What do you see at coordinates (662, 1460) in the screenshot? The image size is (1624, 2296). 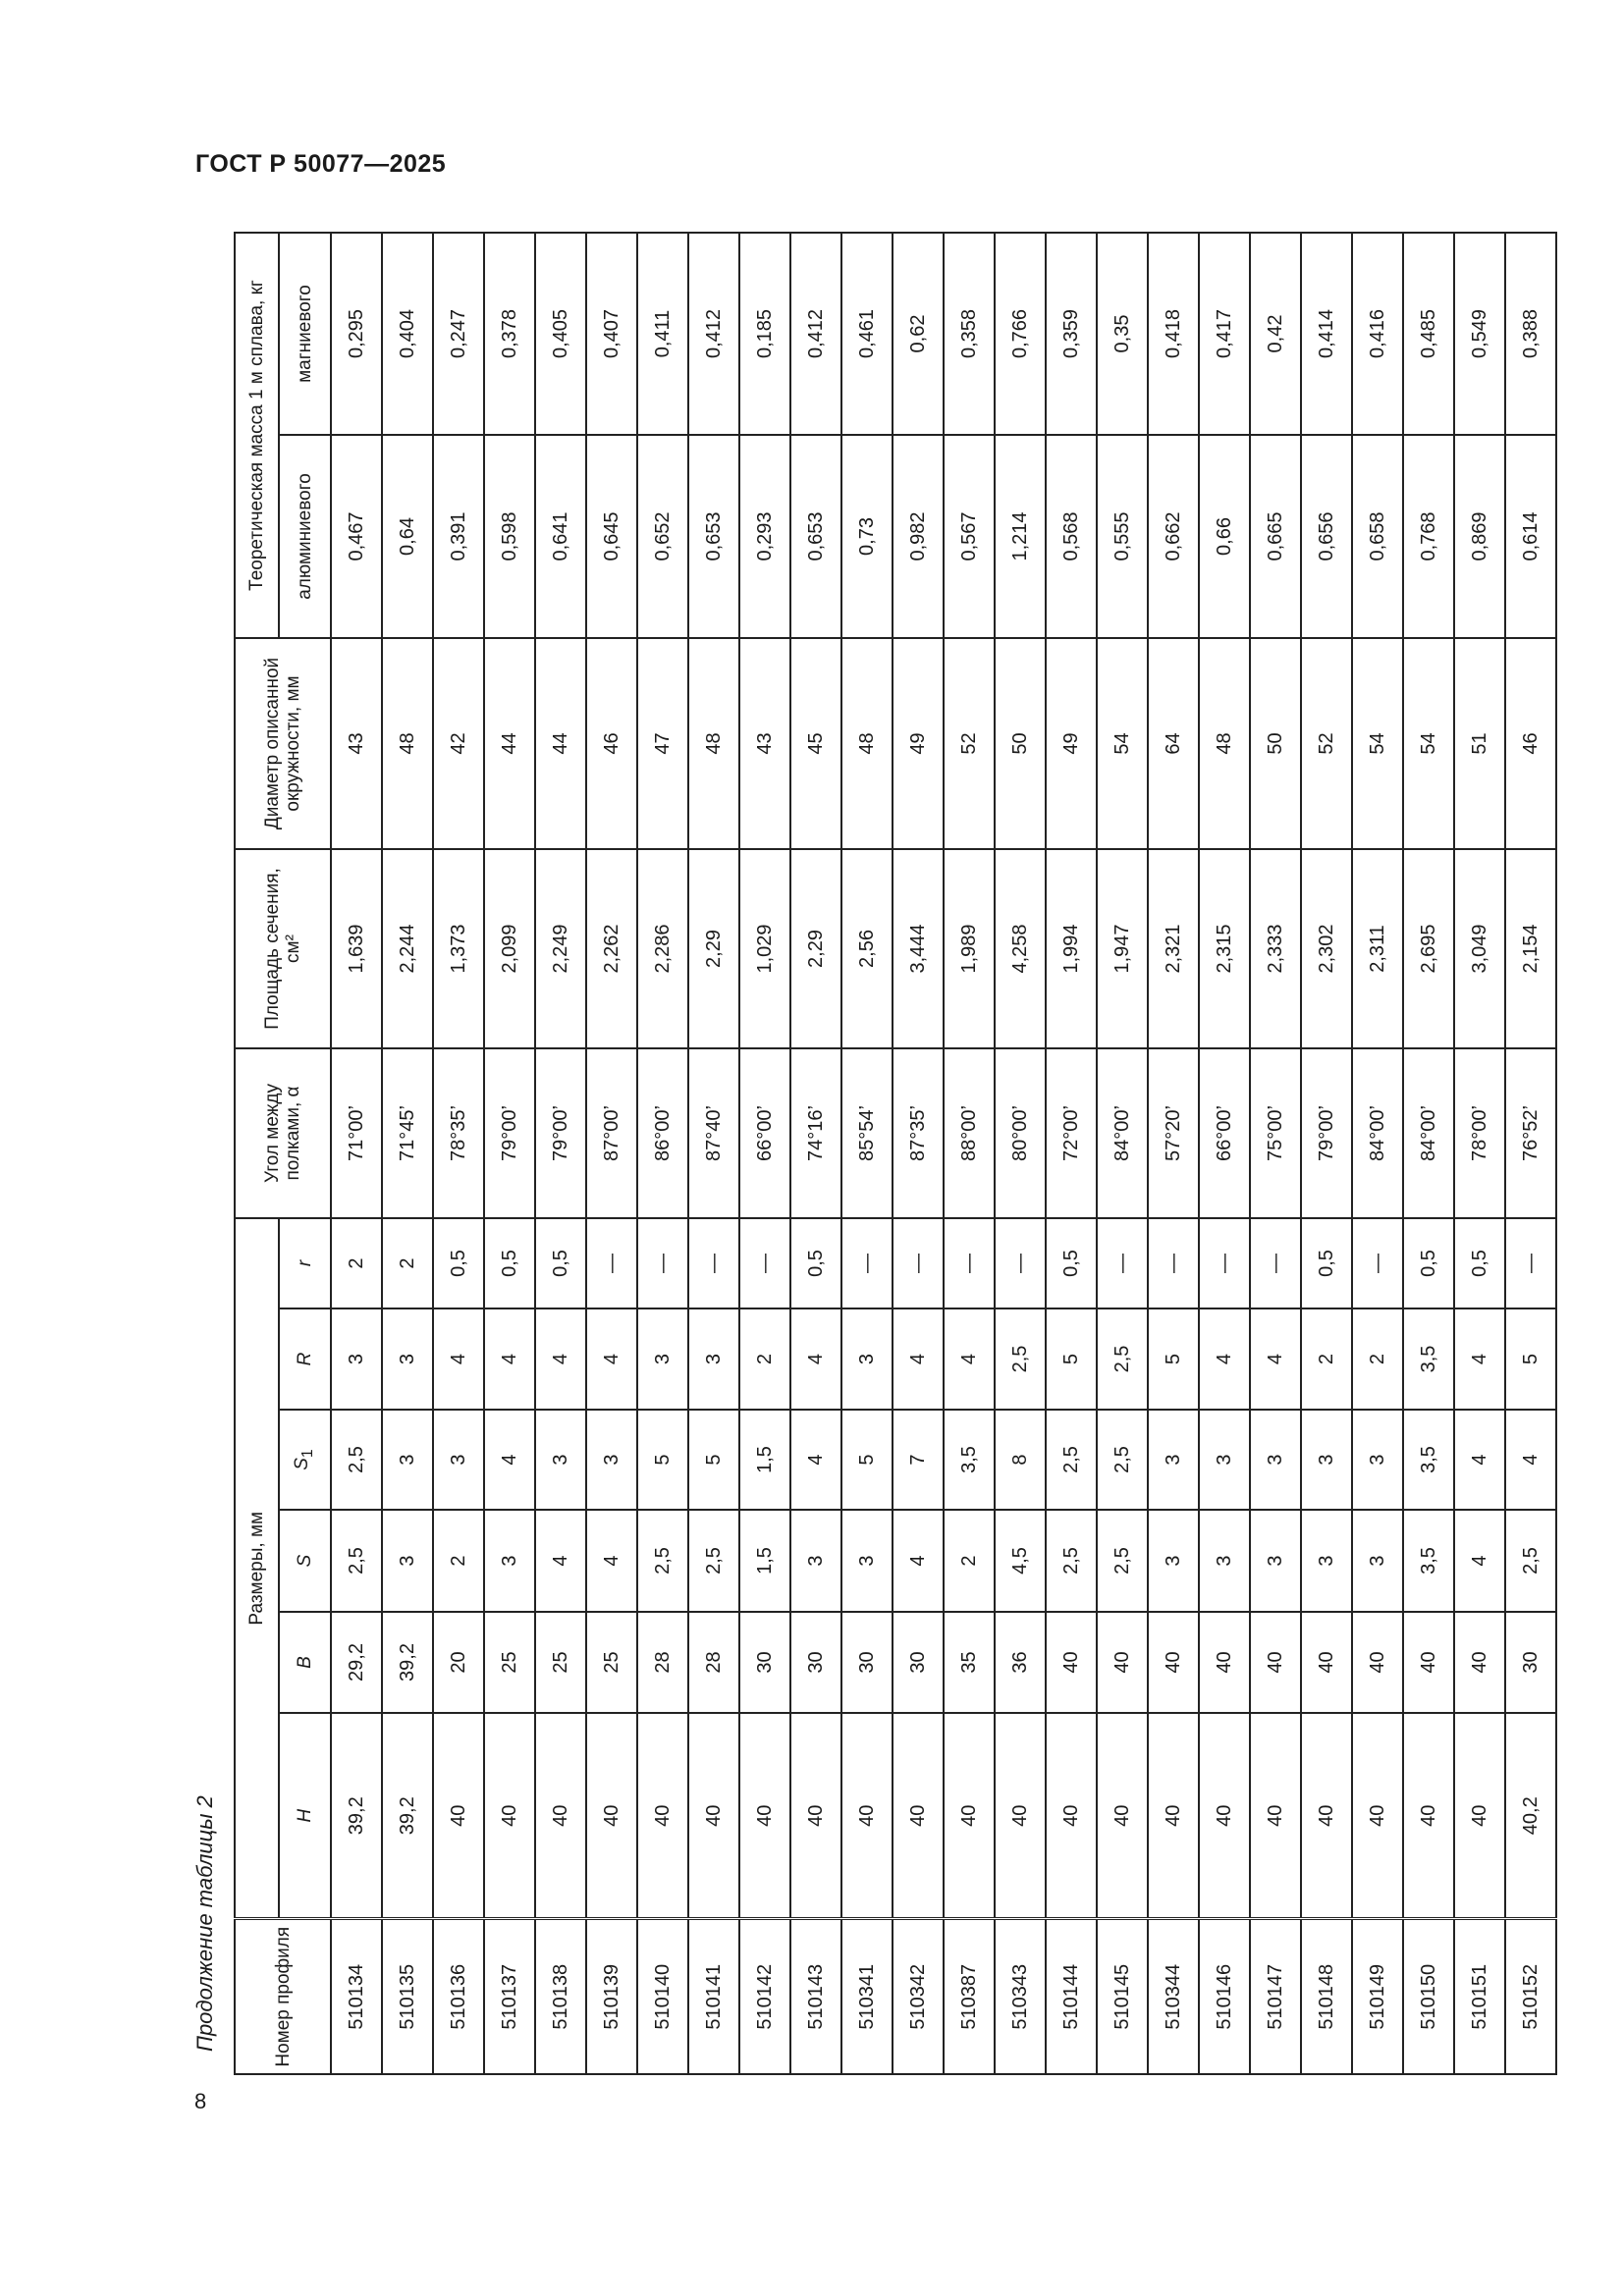 I see `cell-s1: 5` at bounding box center [662, 1460].